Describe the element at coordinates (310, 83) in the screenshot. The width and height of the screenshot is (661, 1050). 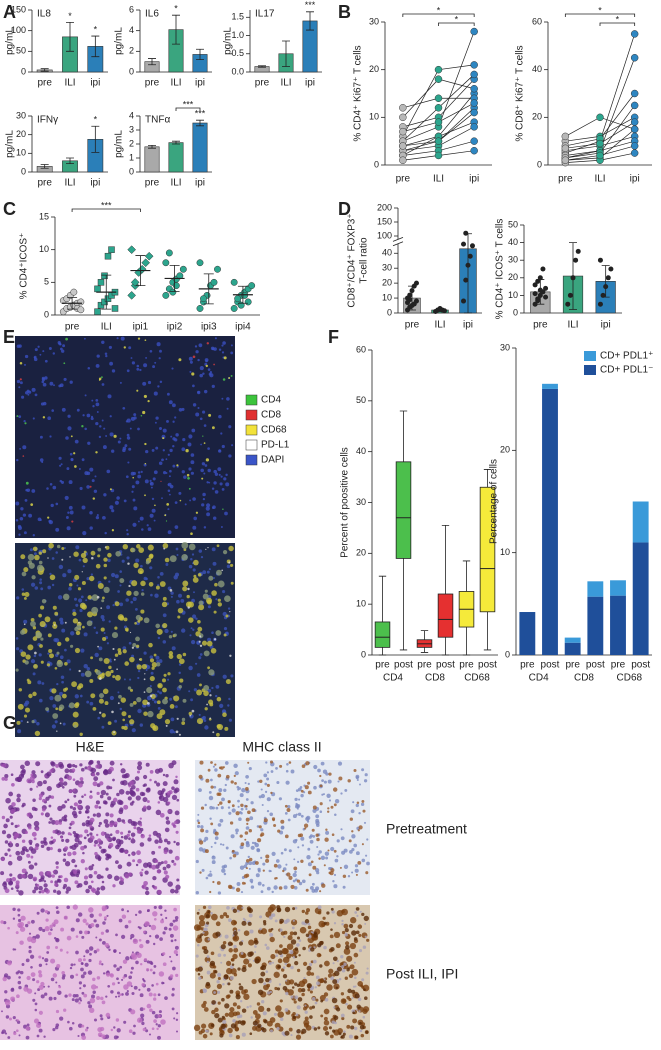
I see `x-tick-label: ipi` at that location.